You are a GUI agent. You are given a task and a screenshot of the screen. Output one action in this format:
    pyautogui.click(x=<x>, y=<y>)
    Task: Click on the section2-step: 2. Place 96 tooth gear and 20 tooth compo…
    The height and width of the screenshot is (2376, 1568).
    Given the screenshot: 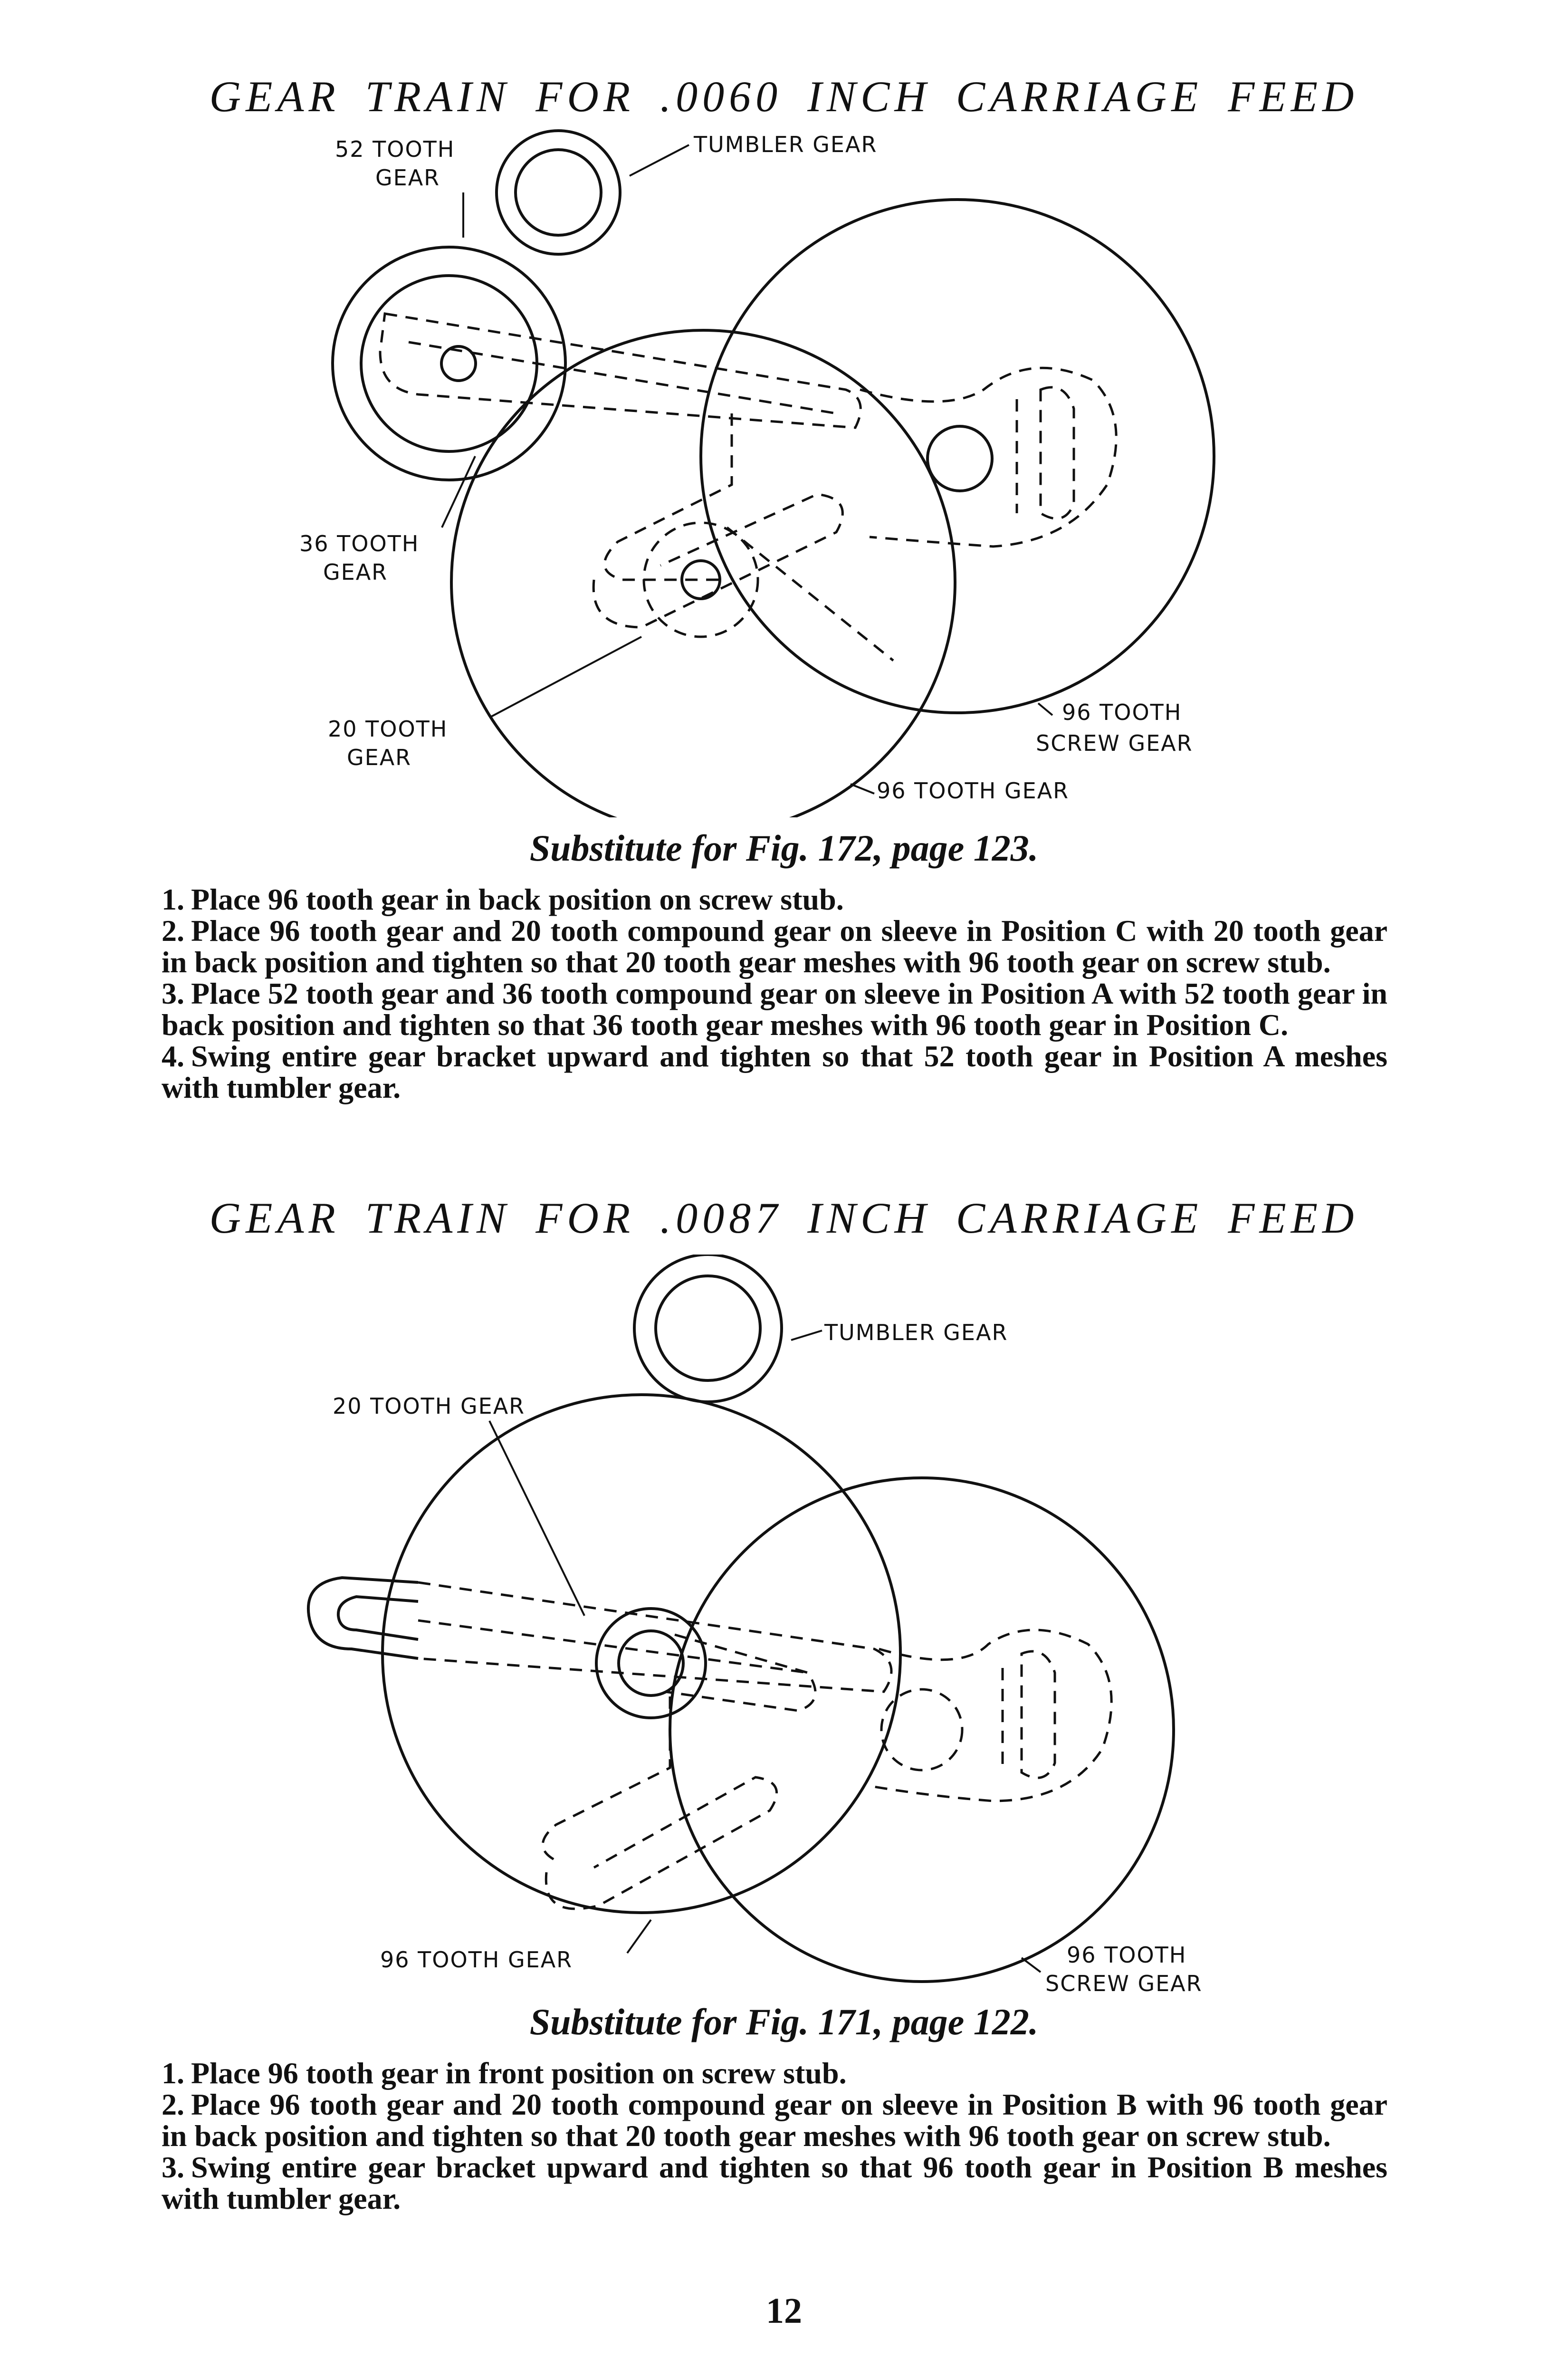 What is the action you would take?
    pyautogui.click(x=774, y=2120)
    